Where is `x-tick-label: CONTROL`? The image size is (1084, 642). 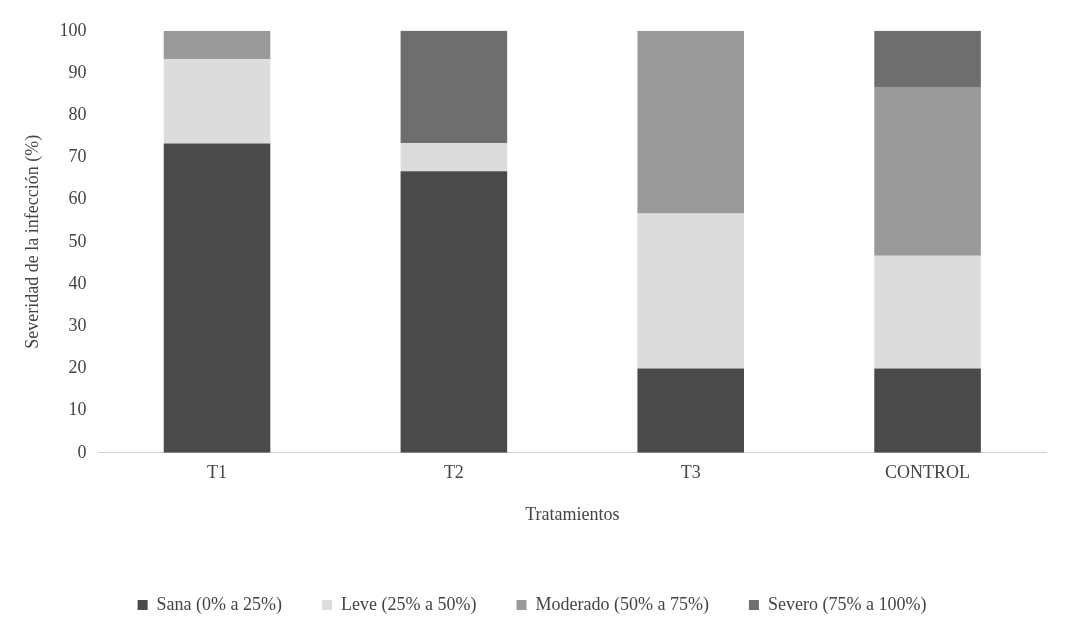
x-tick-label: CONTROL is located at coordinates (928, 472).